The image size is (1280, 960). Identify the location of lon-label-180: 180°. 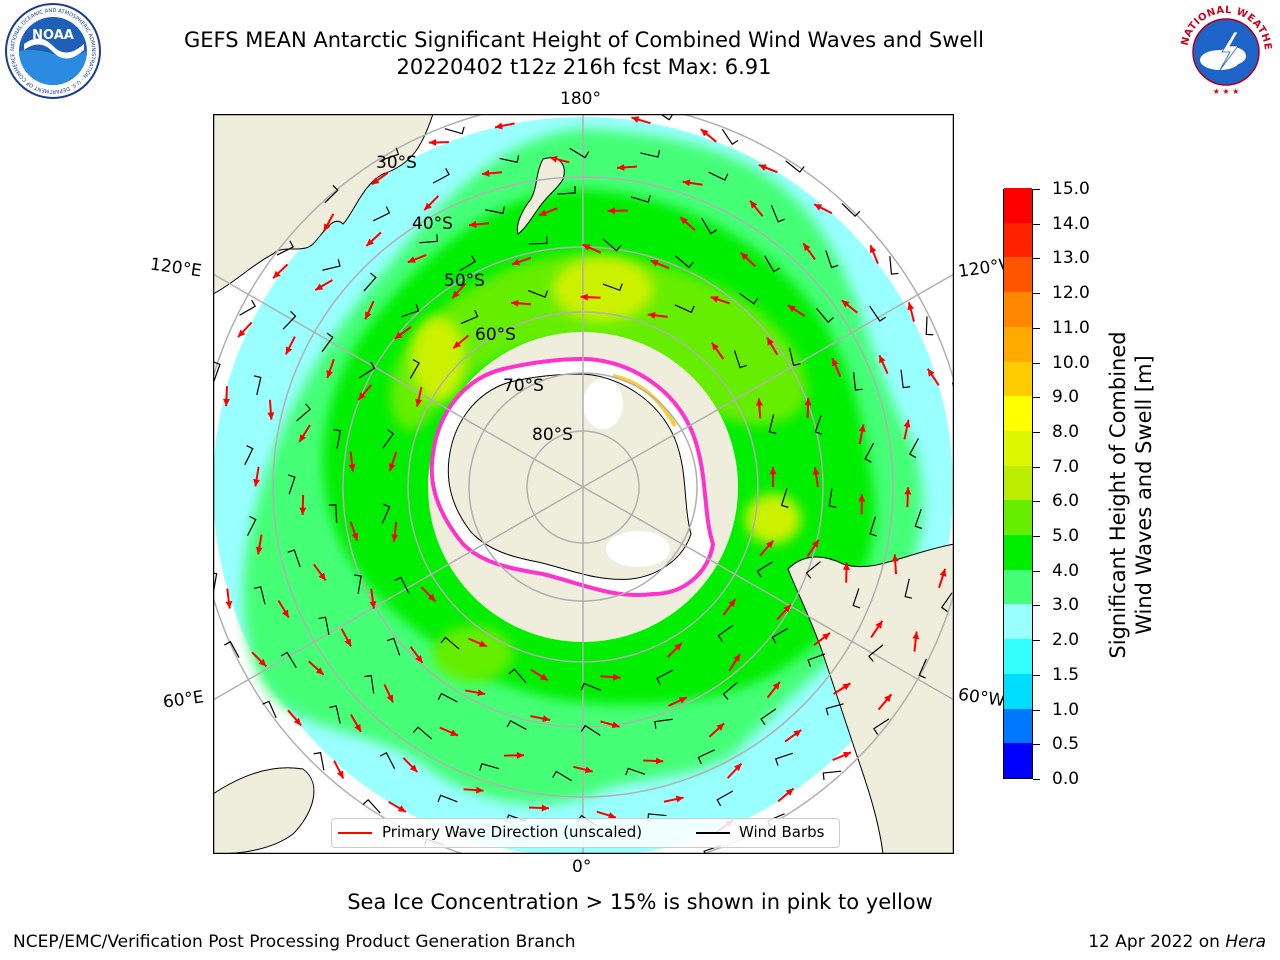
(580, 99).